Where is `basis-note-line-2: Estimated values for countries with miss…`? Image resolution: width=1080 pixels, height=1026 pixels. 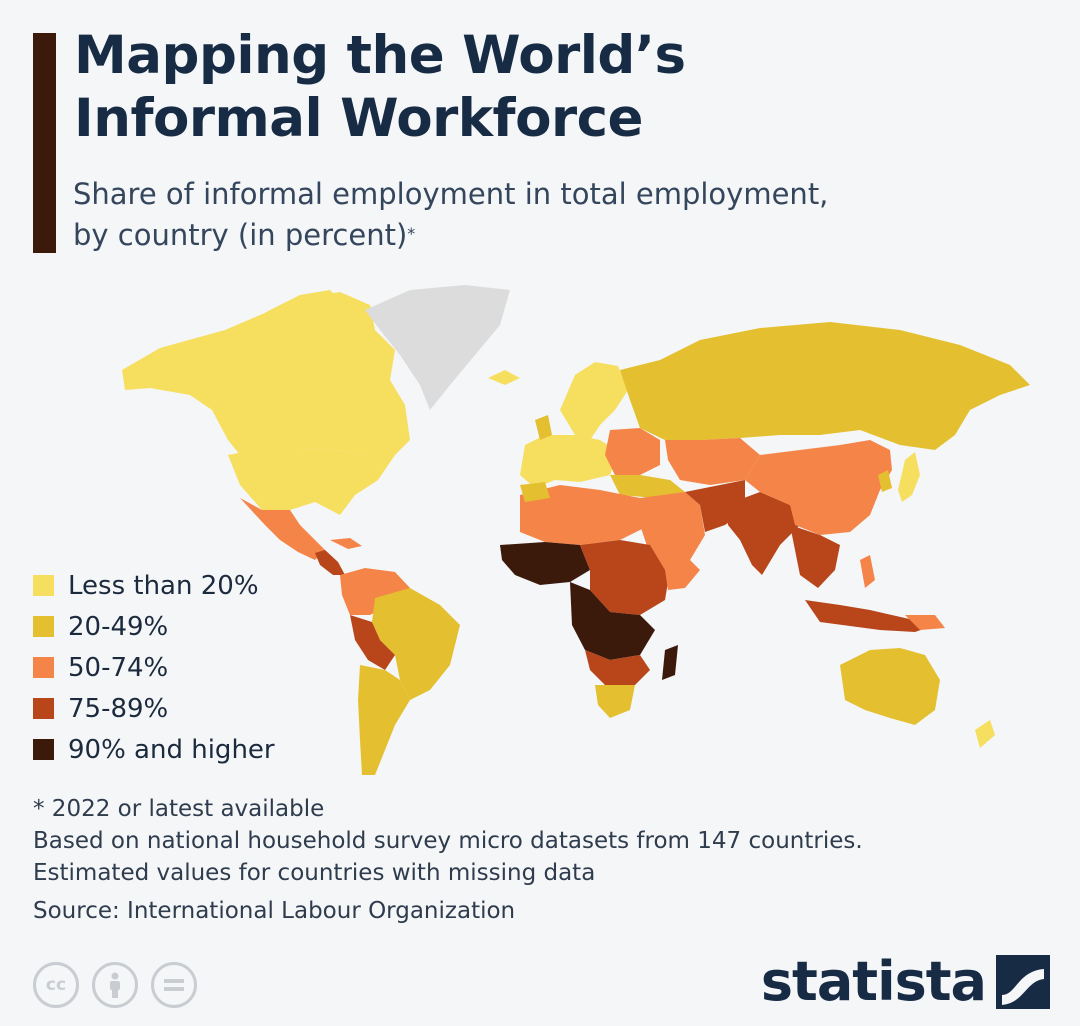 basis-note-line-2: Estimated values for countries with miss… is located at coordinates (314, 873).